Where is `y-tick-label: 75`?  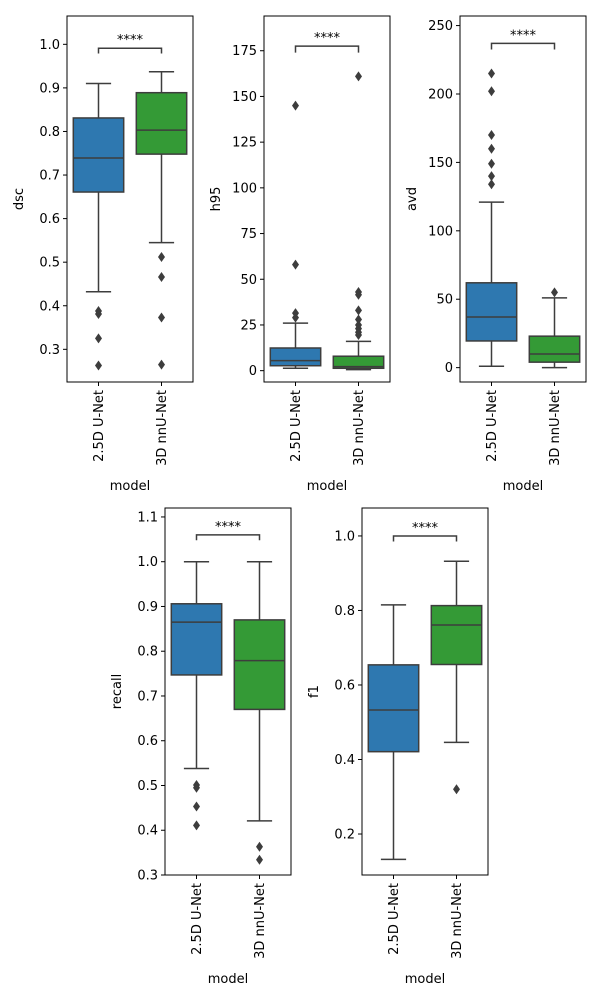 y-tick-label: 75 is located at coordinates (248, 234).